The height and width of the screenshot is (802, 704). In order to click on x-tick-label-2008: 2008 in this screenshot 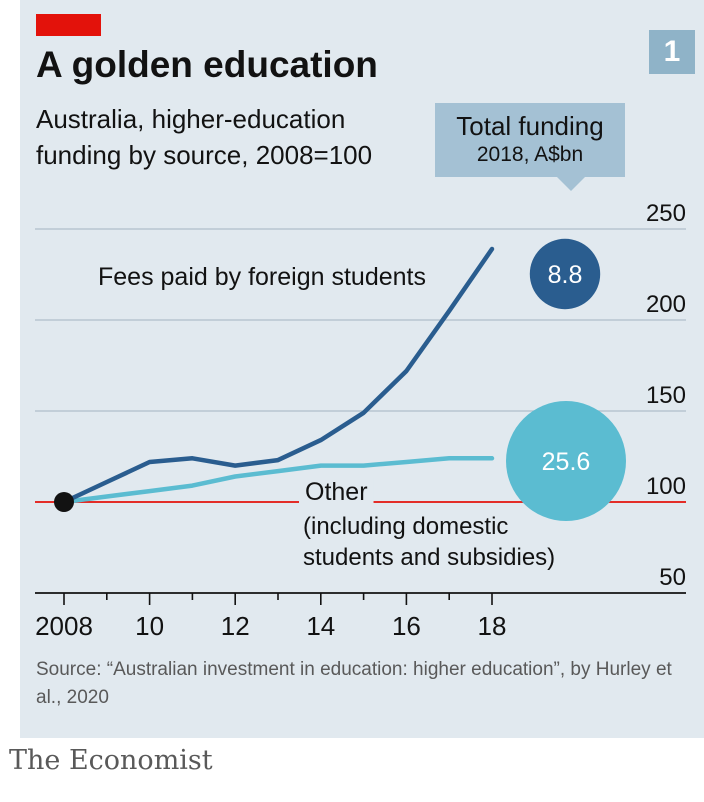, I will do `click(64, 626)`.